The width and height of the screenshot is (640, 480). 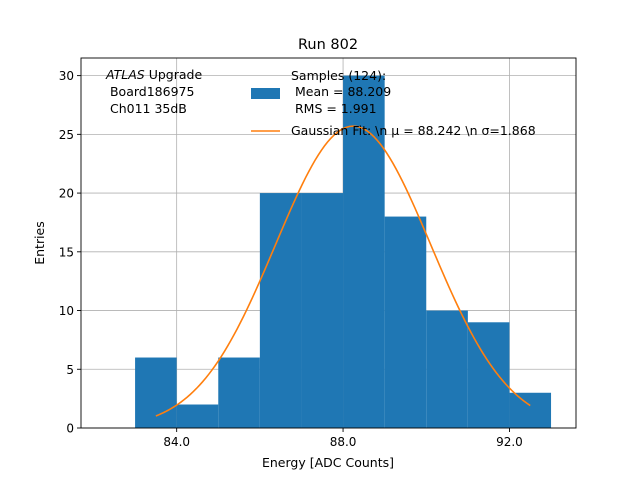 I want to click on legend-rms-label: RMS = 1.991, so click(x=334, y=108).